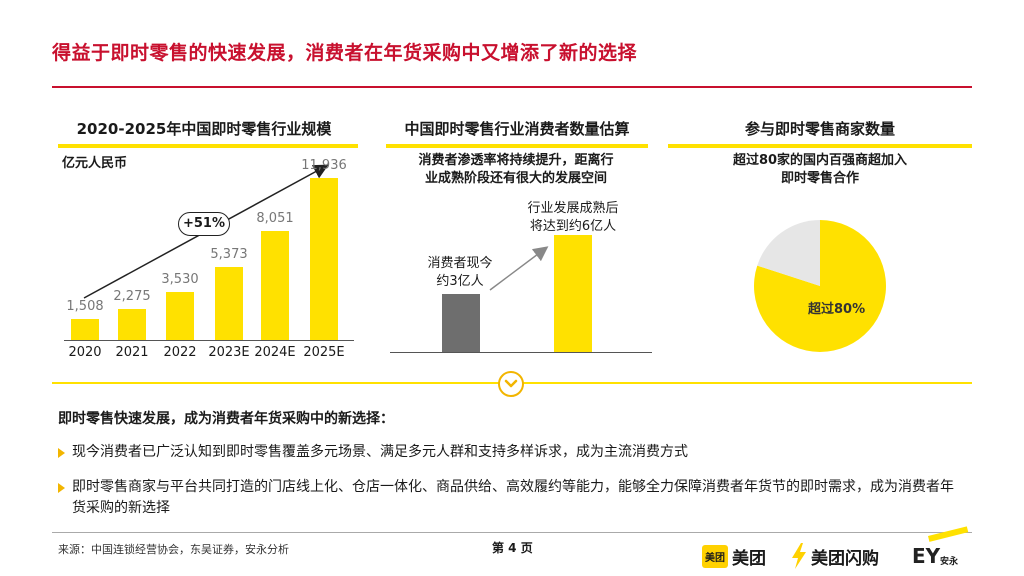 The width and height of the screenshot is (1024, 576). Describe the element at coordinates (180, 279) in the screenshot. I see `market-size-value-label: 3,530` at that location.